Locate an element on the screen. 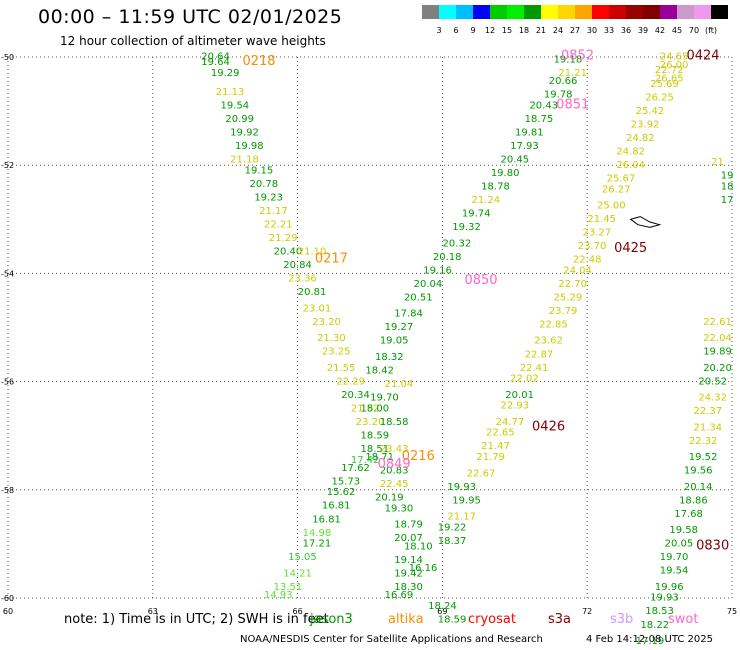  wave-height-point: 19.95 is located at coordinates (466, 500).